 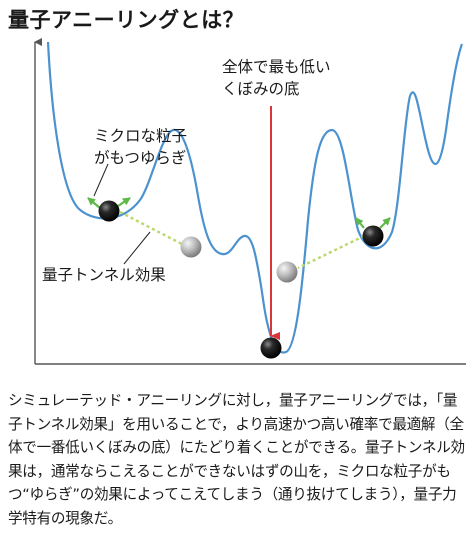 I want to click on tunnel-effect-label: 量子トンネル効果, so click(x=104, y=275).